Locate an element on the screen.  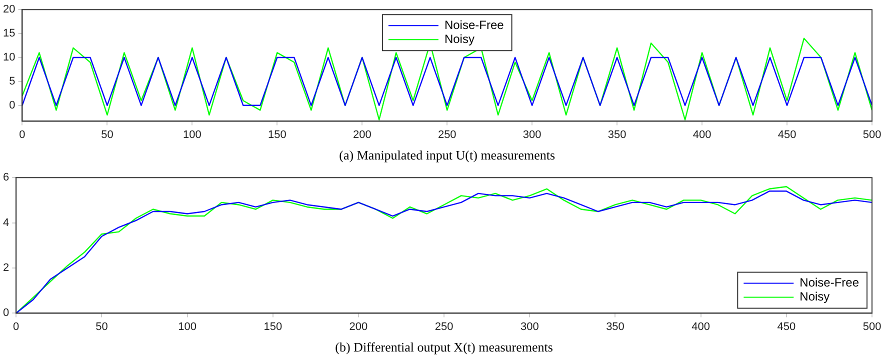
y-tick-label: 15 is located at coordinates (9, 34).